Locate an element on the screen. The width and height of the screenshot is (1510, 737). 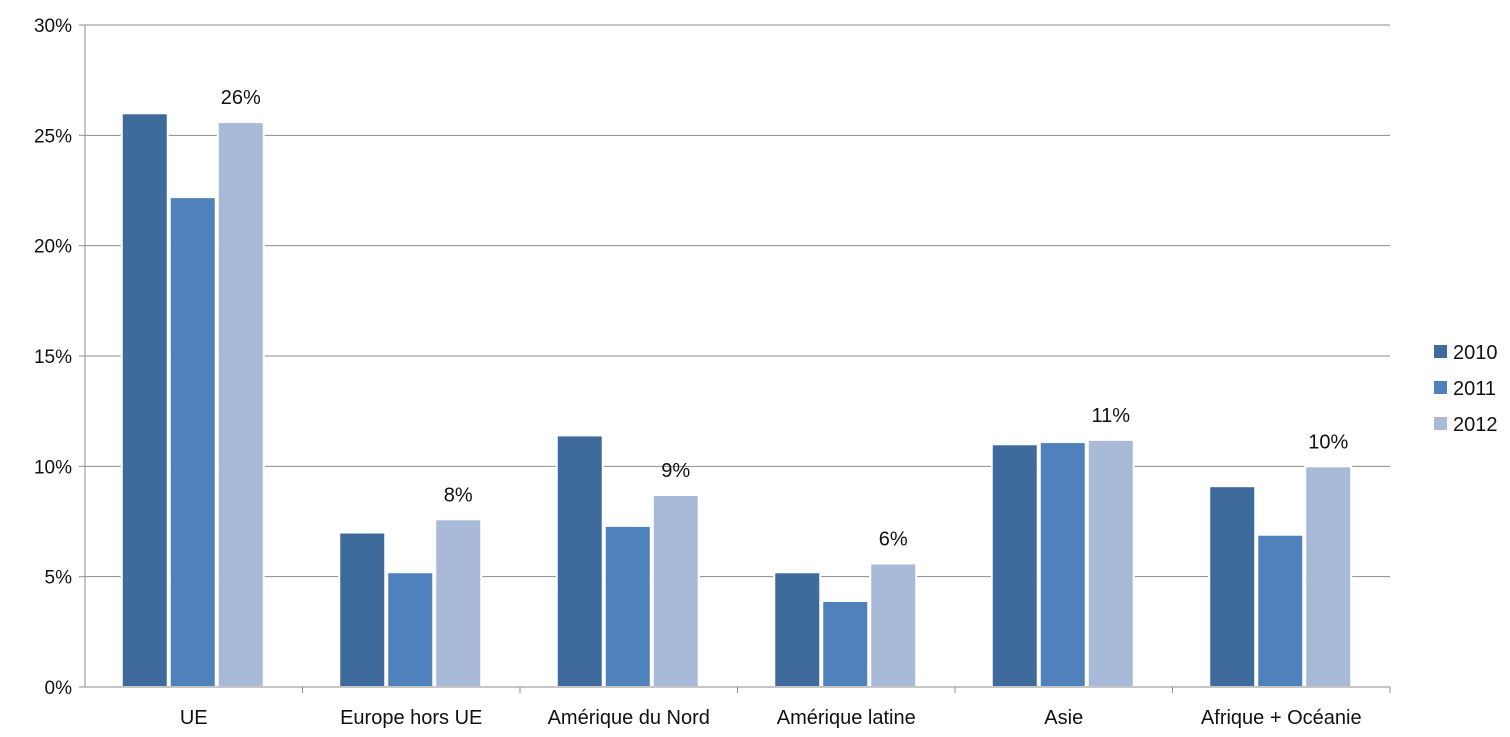
x-tick-label: Amérique du Nord is located at coordinates (629, 718).